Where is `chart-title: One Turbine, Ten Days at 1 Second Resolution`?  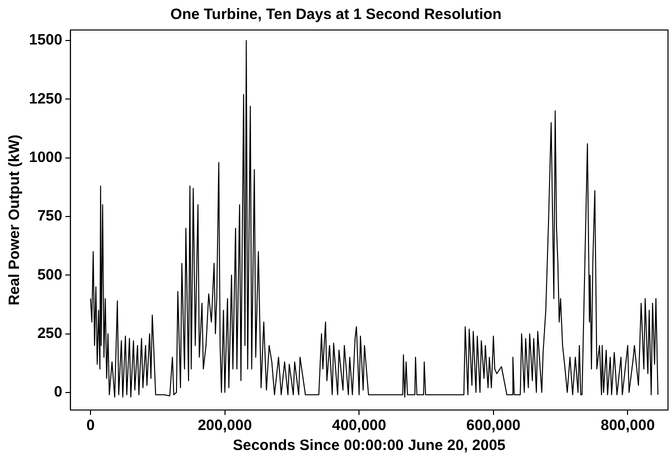 chart-title: One Turbine, Ten Days at 1 Second Resolution is located at coordinates (336, 15).